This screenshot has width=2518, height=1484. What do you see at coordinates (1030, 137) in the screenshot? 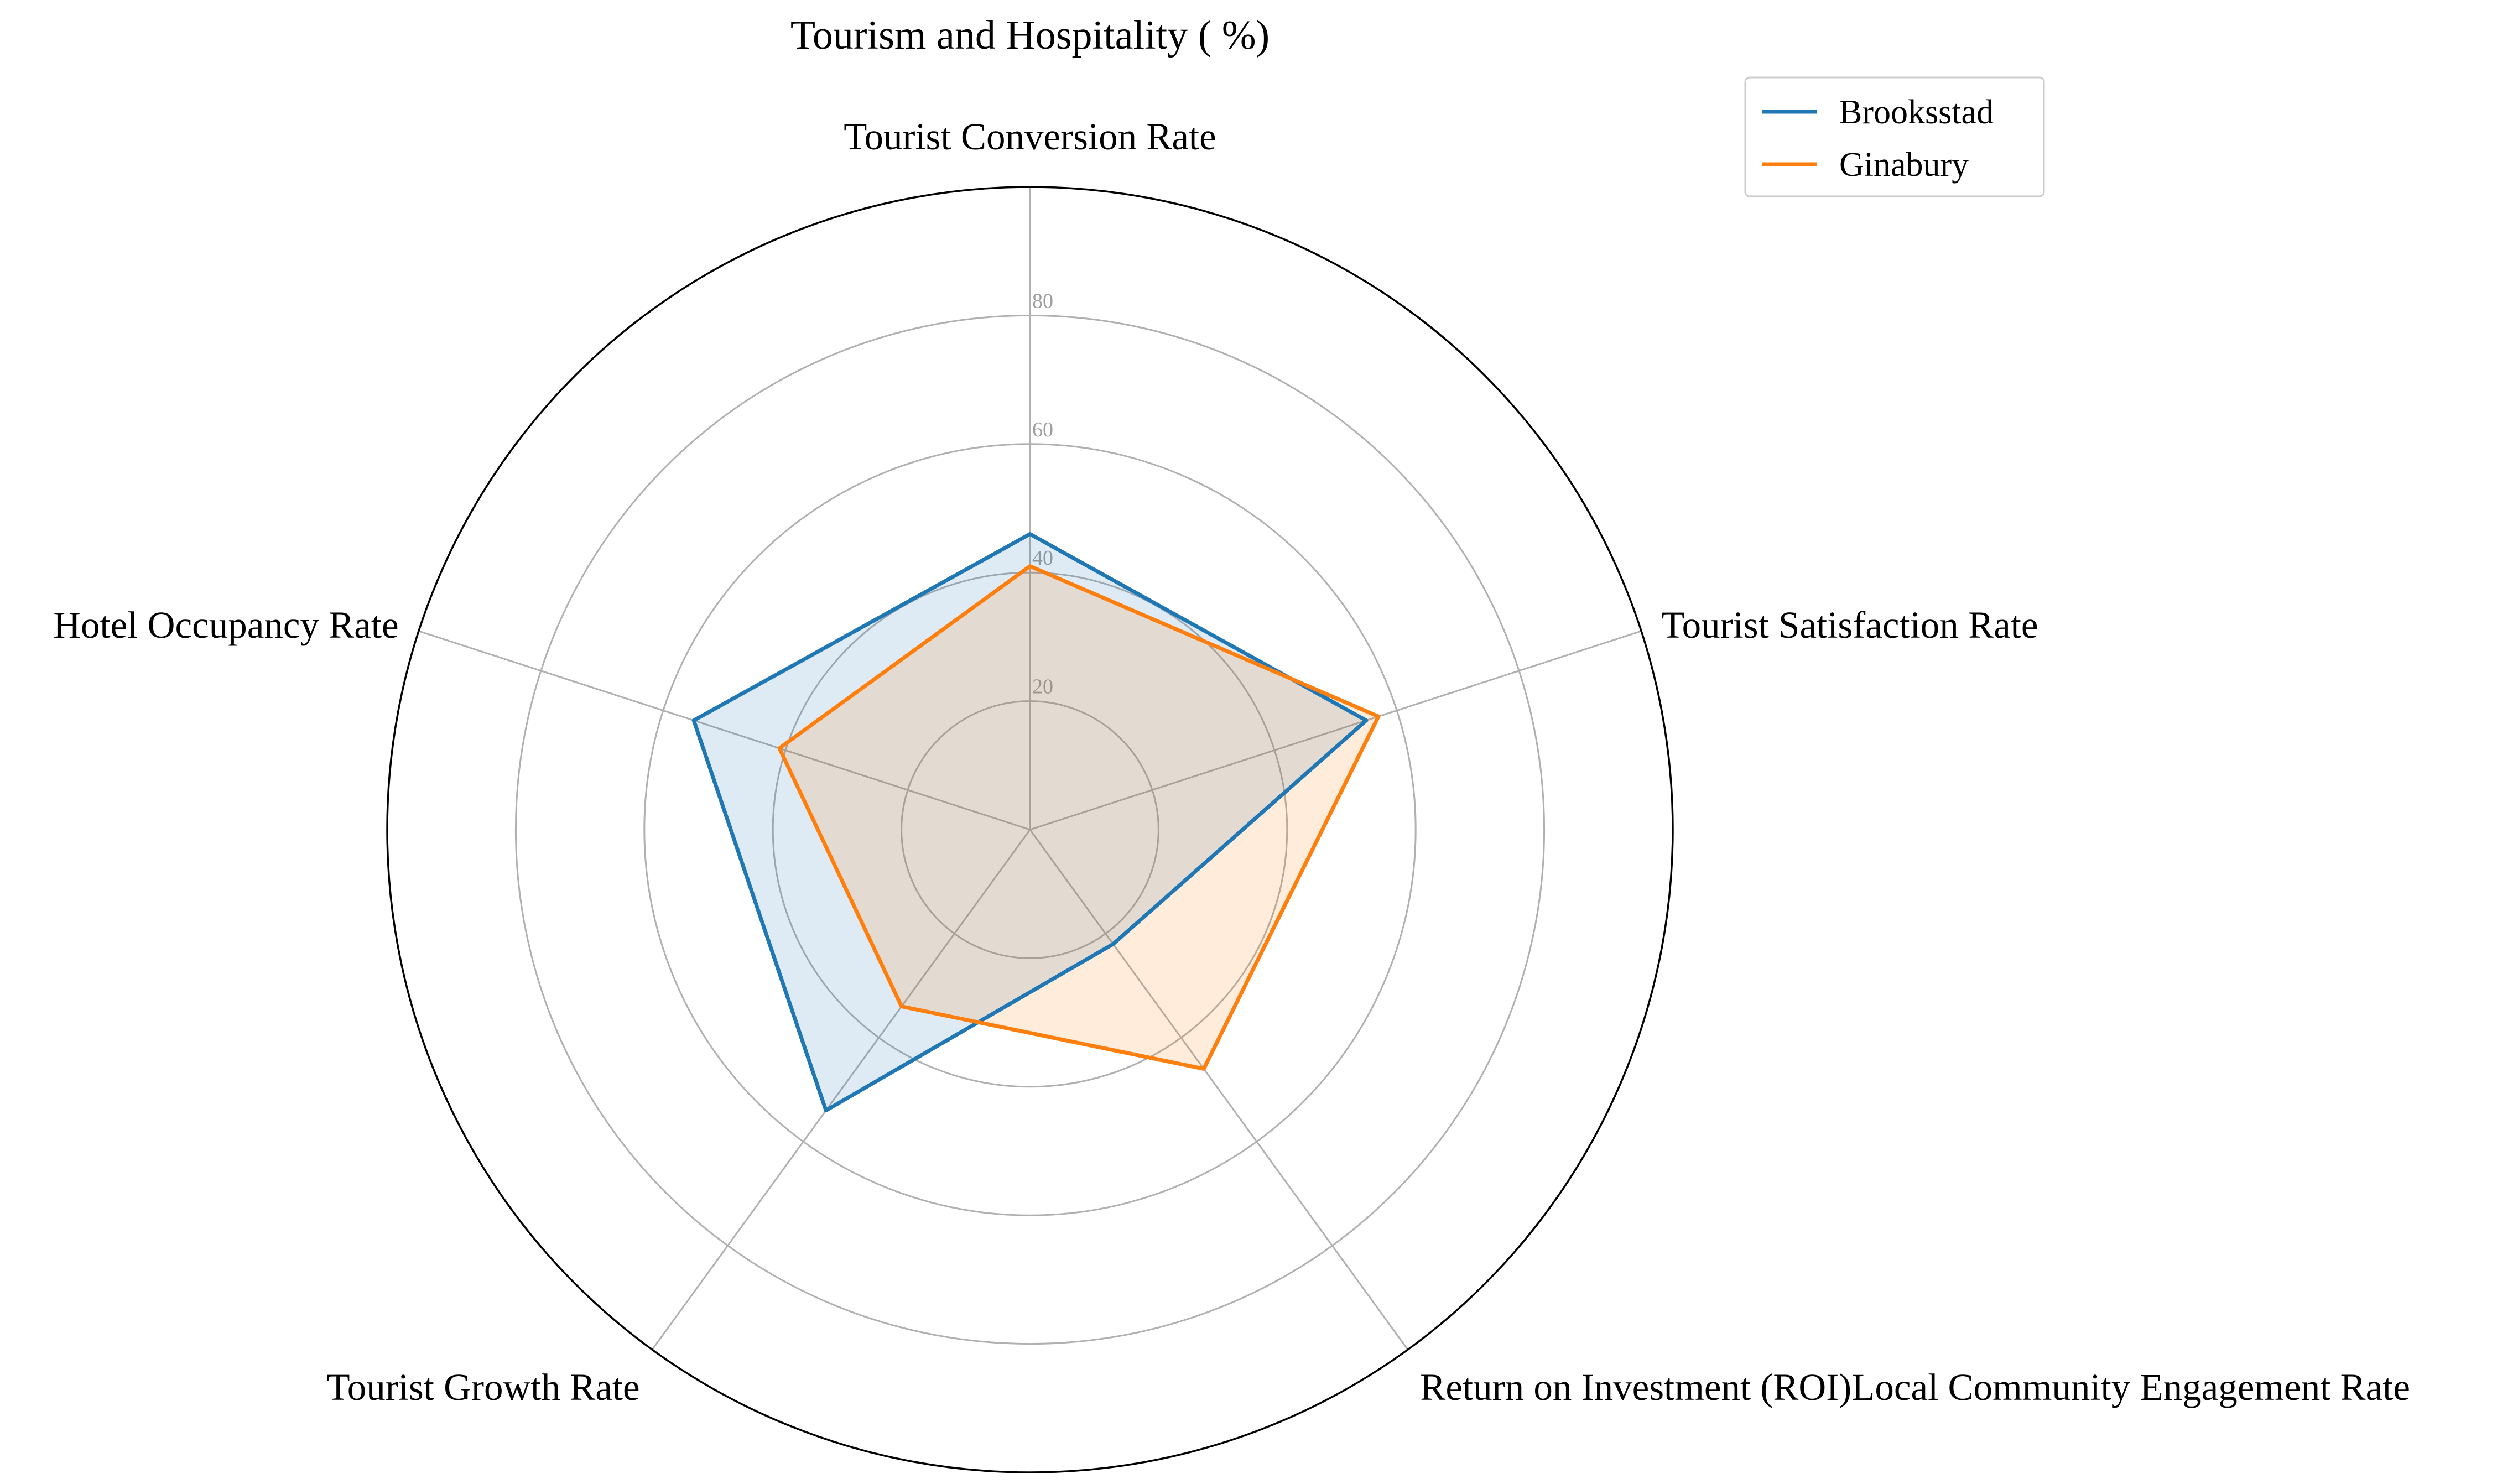
I see `axis-label: Tourist Conversion Rate` at bounding box center [1030, 137].